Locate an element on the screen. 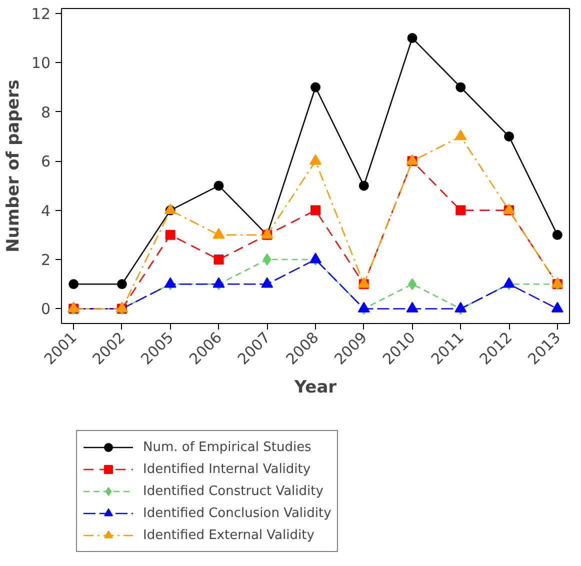 Image resolution: width=581 pixels, height=566 pixels. legend-label: Identified Conclusion Validity is located at coordinates (237, 513).